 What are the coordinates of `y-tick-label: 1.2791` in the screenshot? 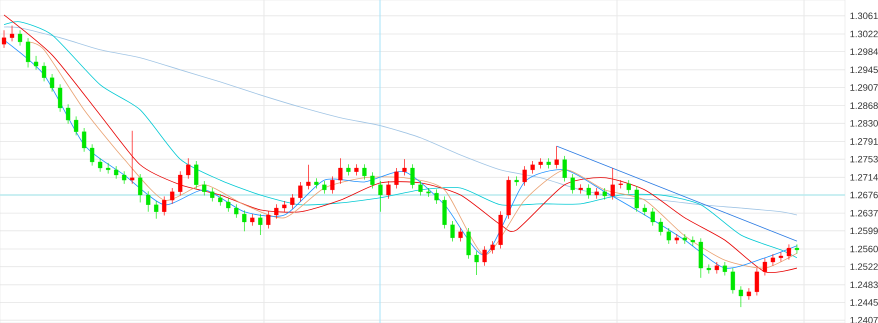 It's located at (864, 141).